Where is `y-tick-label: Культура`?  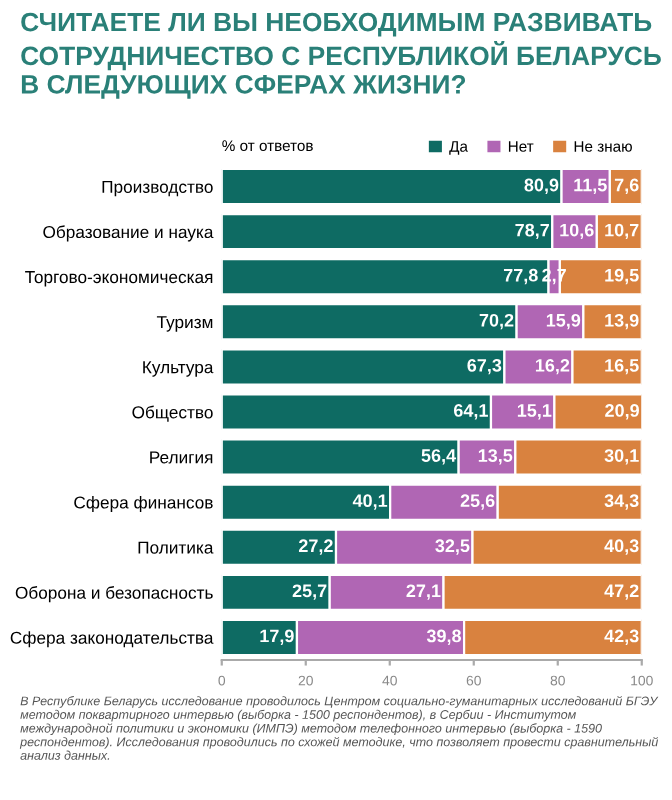 y-tick-label: Культура is located at coordinates (178, 369).